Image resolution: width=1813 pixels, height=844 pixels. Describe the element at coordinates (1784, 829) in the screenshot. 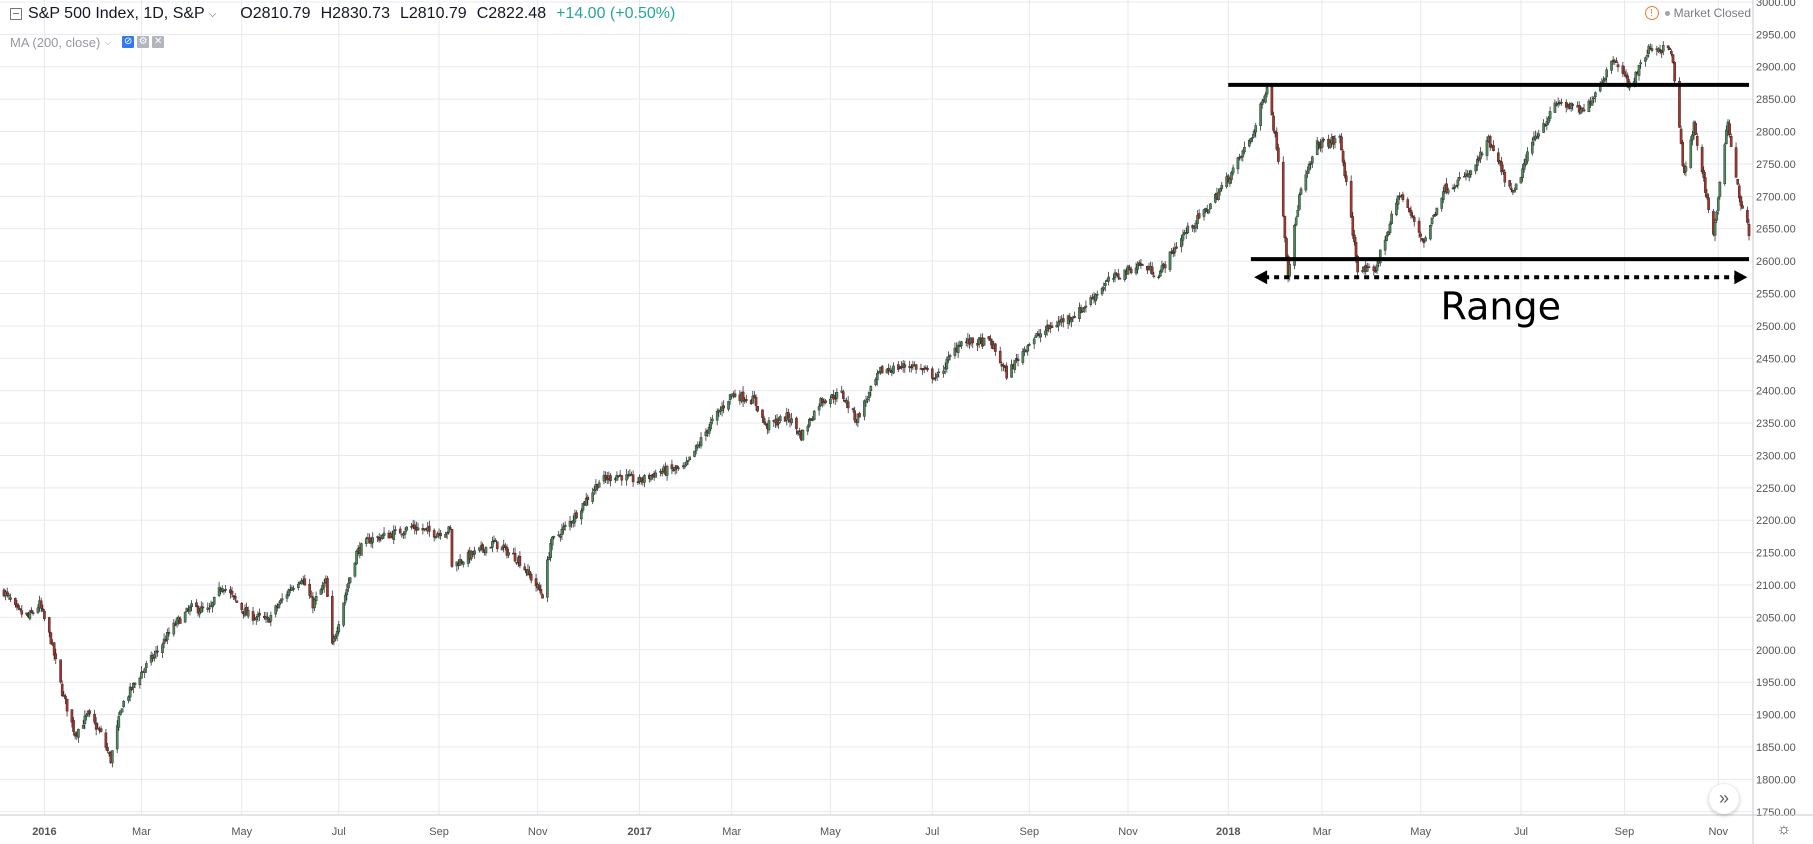

I see `settings-gear-icon: ☼` at that location.